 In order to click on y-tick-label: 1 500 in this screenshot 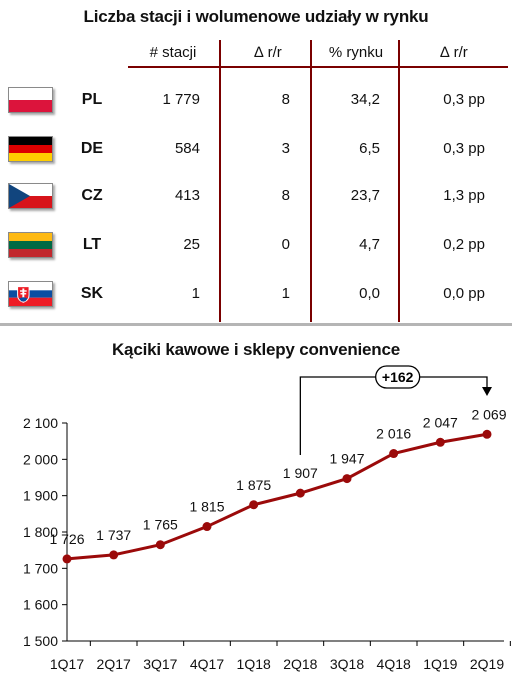, I will do `click(40, 641)`.